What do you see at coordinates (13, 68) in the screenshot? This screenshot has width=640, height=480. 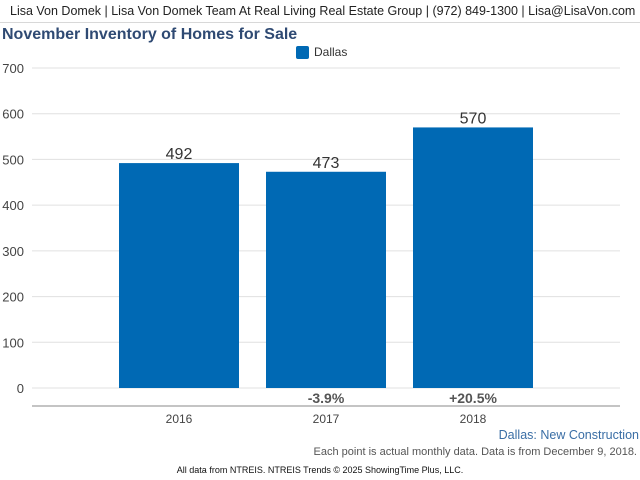 I see `y-tick-label-700: 700` at bounding box center [13, 68].